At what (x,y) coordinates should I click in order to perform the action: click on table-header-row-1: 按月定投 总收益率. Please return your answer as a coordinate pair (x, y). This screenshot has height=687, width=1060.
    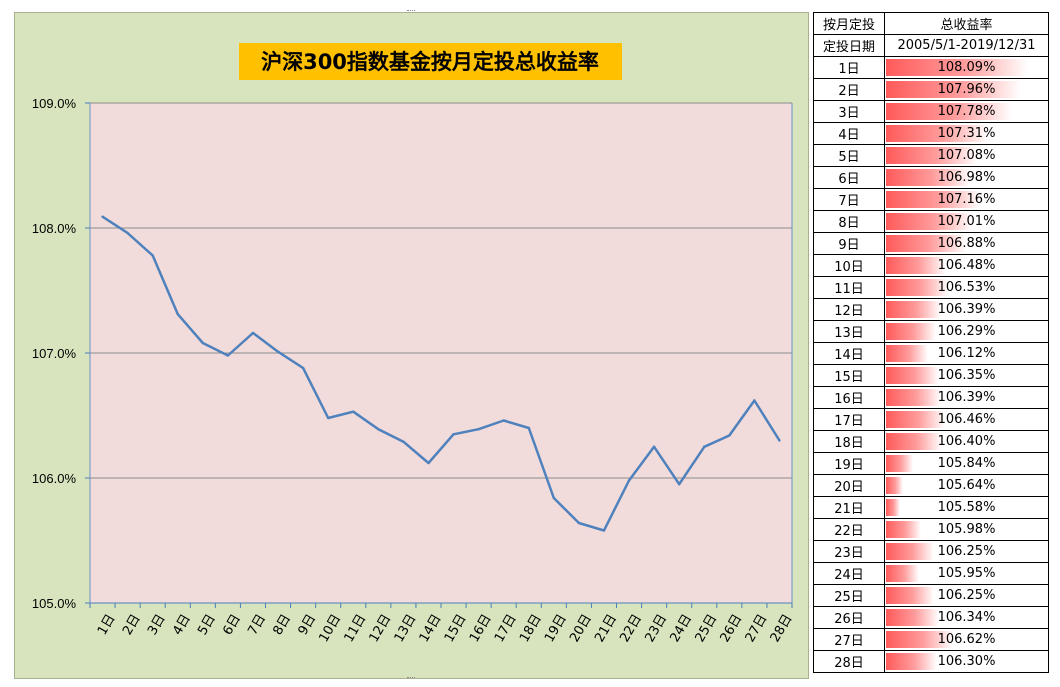
    Looking at the image, I should click on (931, 23).